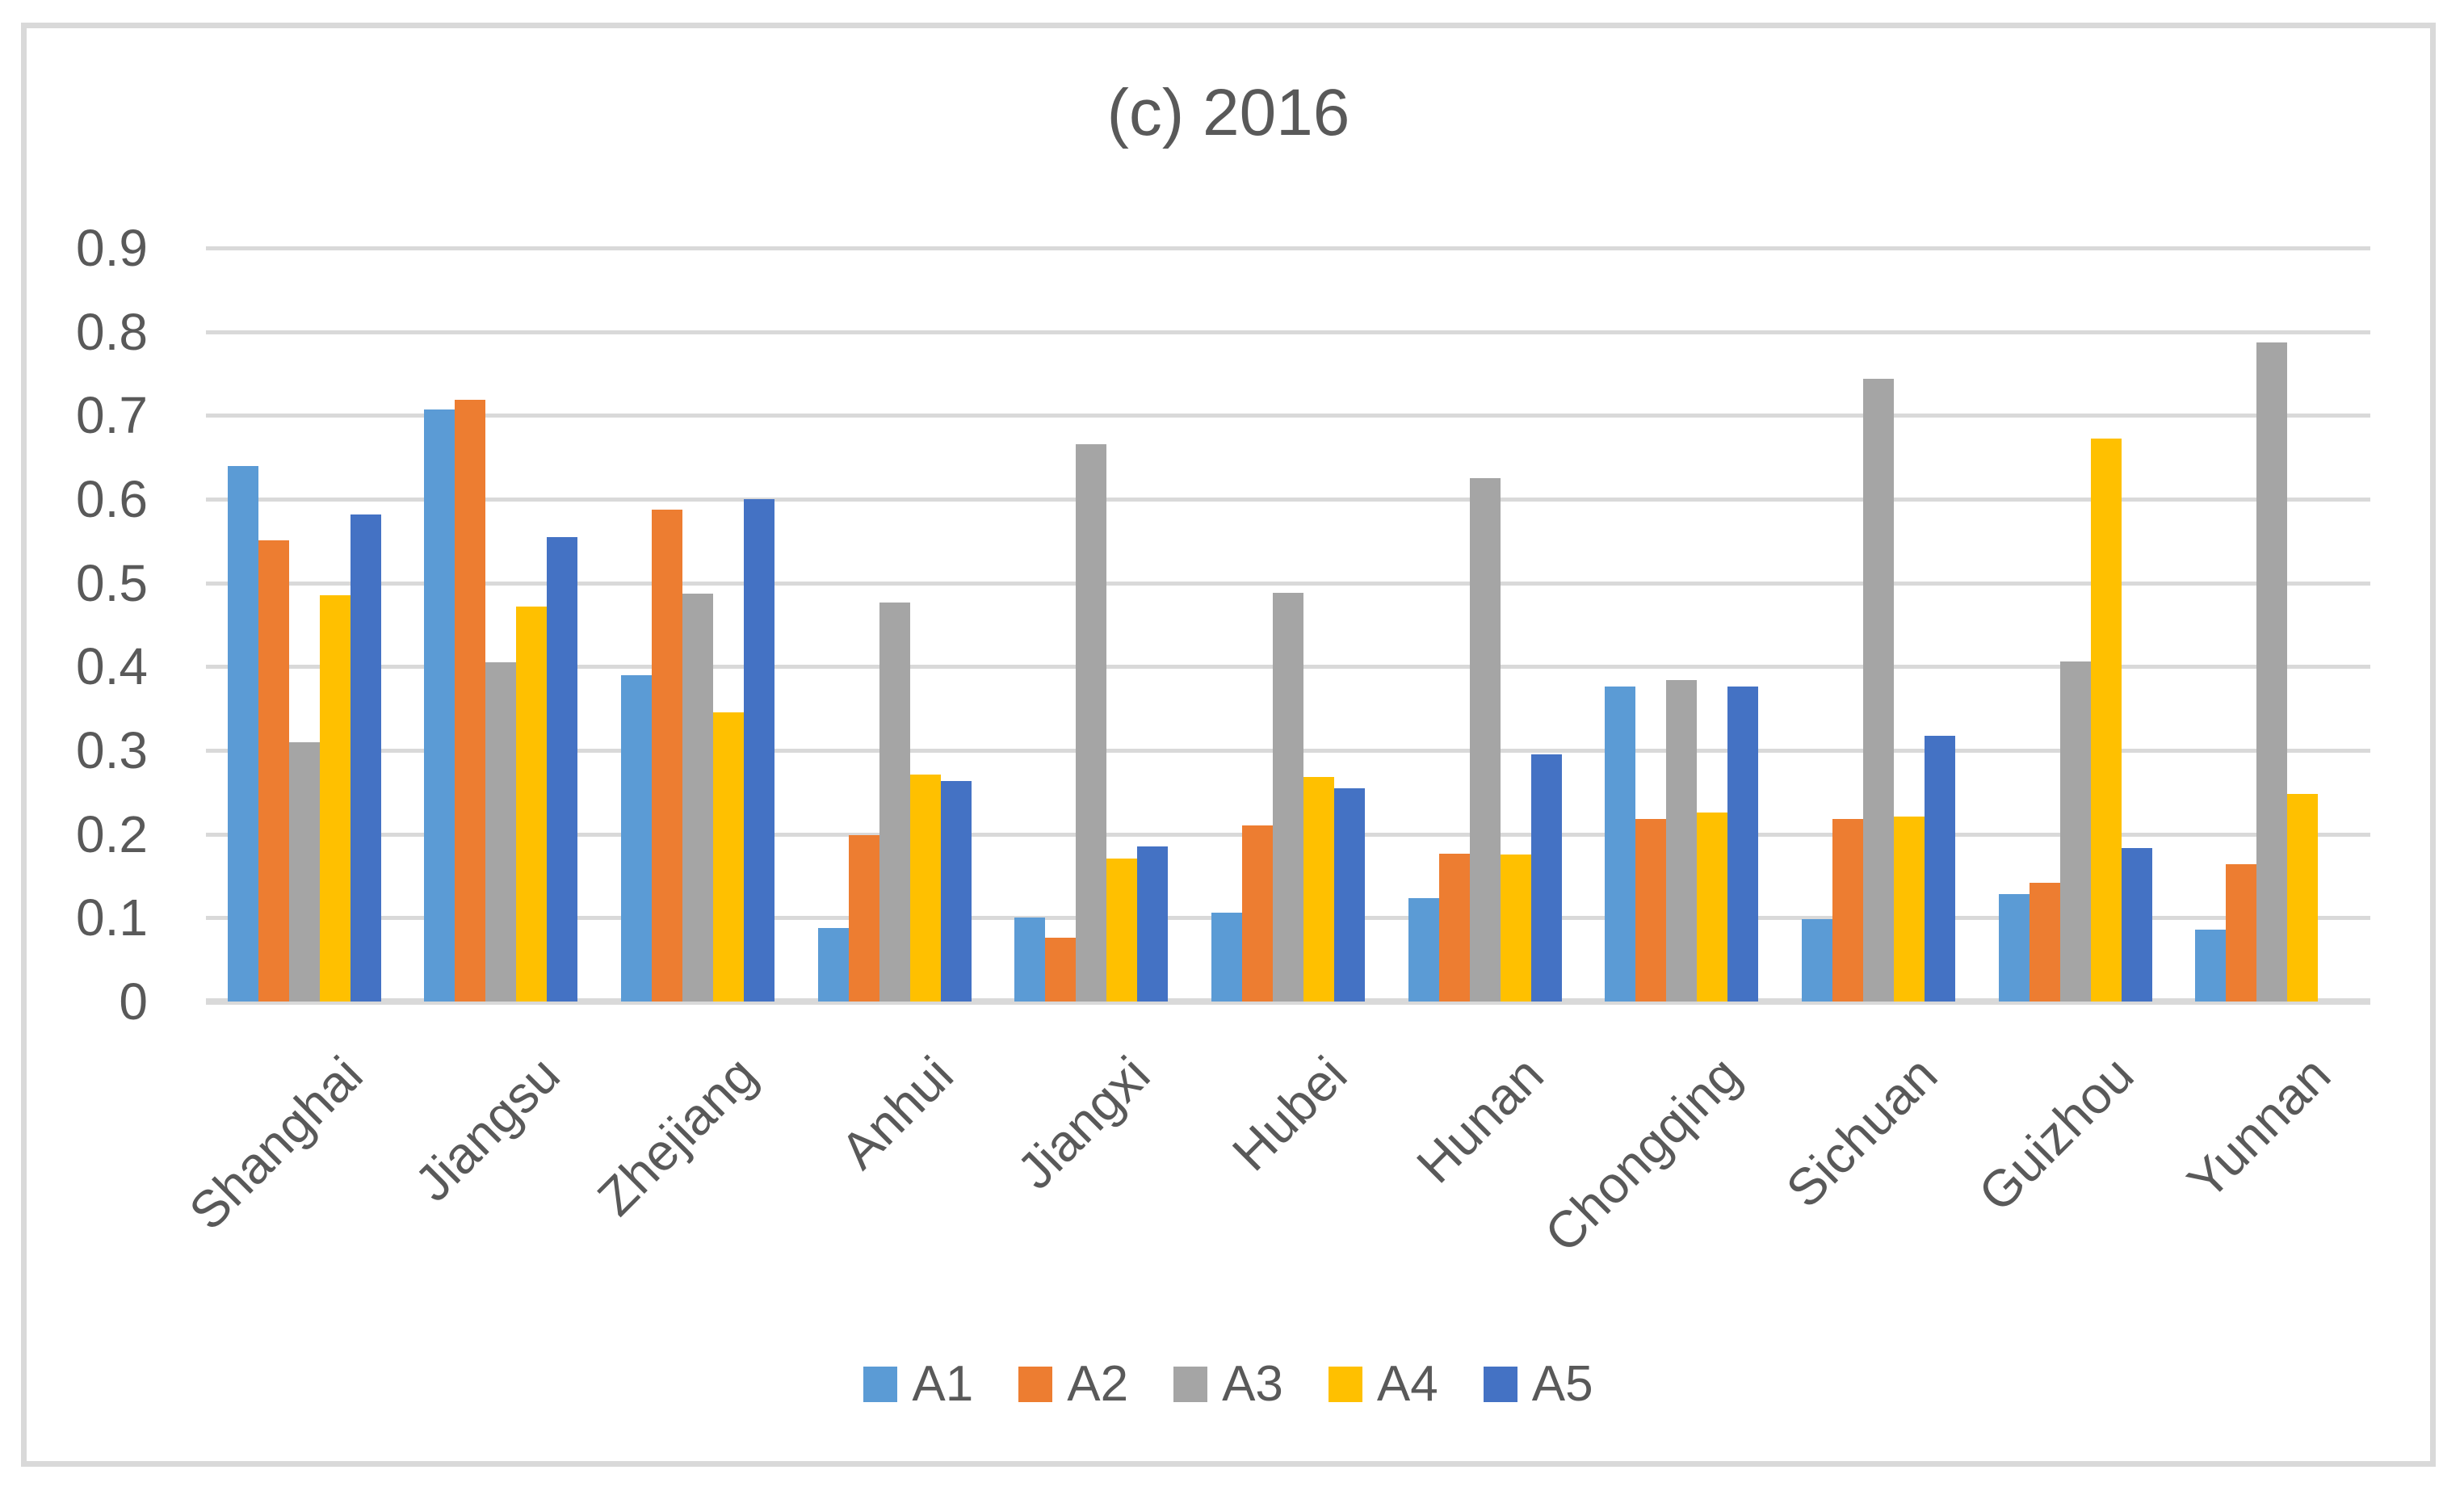 The image size is (2464, 1495). Describe the element at coordinates (1712, 907) in the screenshot. I see `bar-A4-Chongqing` at that location.